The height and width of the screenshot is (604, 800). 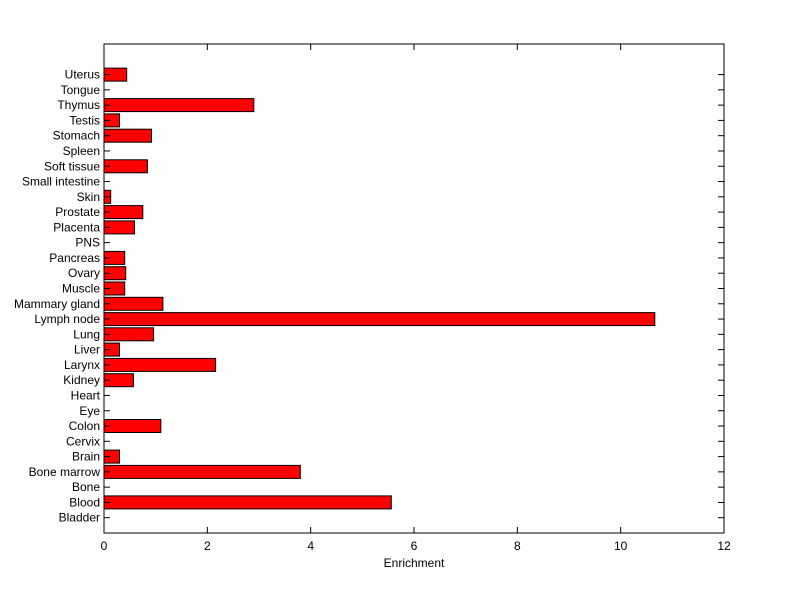 I want to click on y-tick-label: Eye, so click(x=89, y=411).